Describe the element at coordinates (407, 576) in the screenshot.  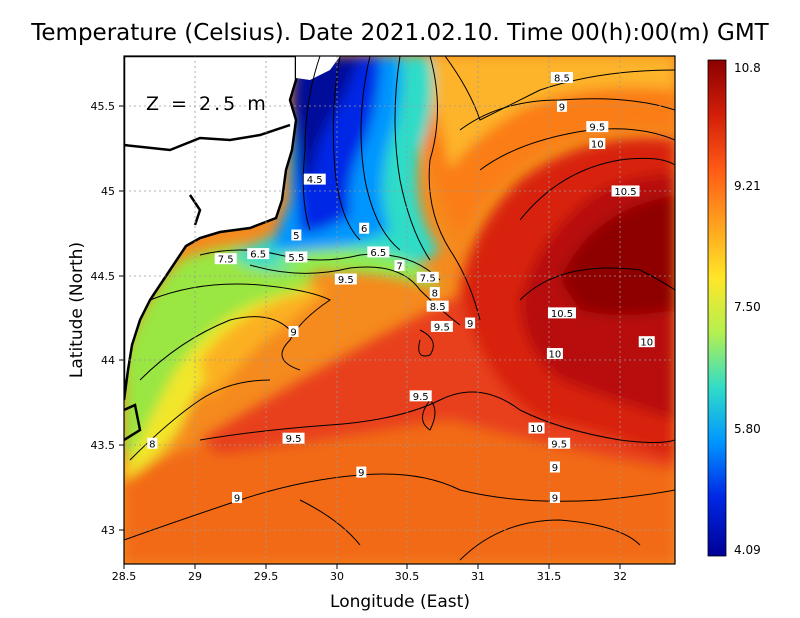
I see `x-tick-label: 30.5` at that location.